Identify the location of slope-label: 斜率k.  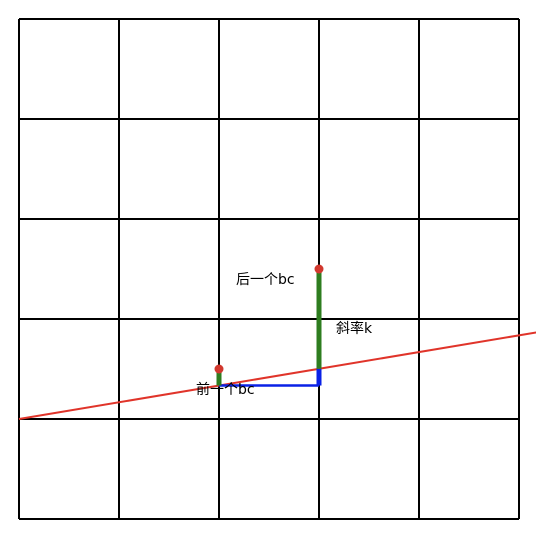
(354, 328).